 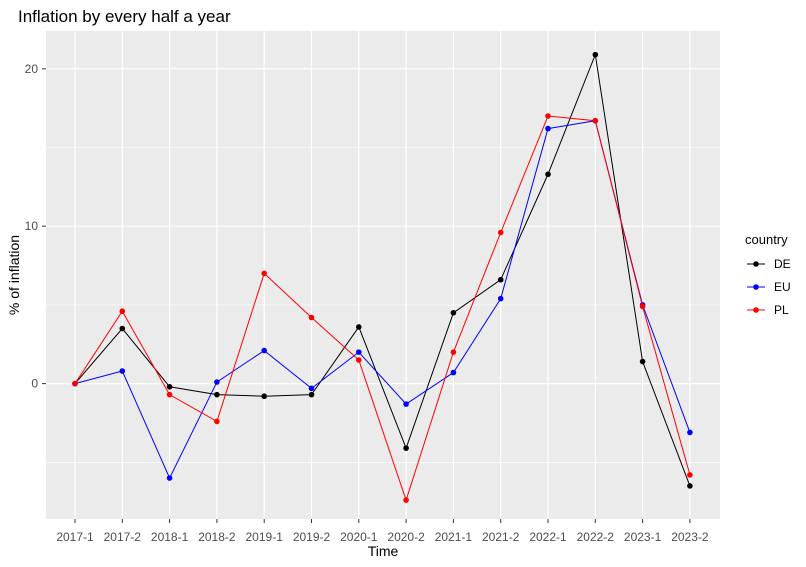 What do you see at coordinates (75, 537) in the screenshot?
I see `x-tick-label: 2017-1` at bounding box center [75, 537].